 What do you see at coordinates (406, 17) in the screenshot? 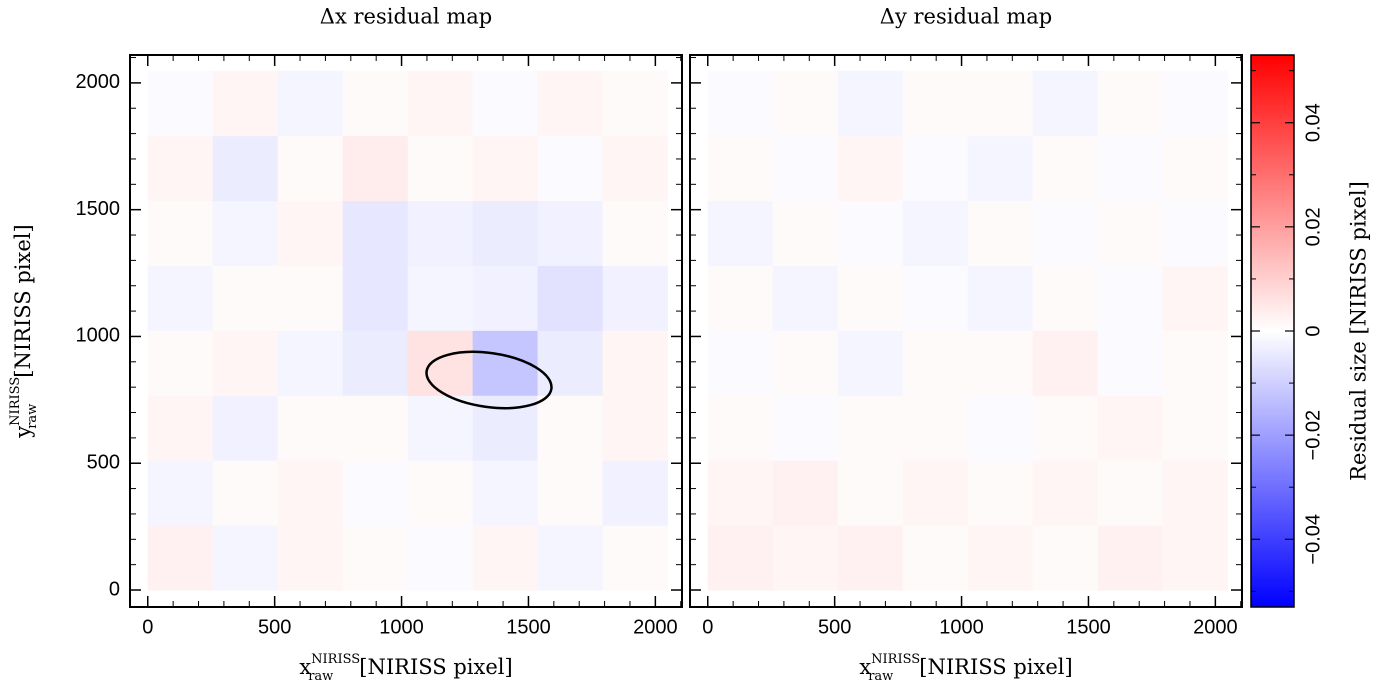
I see `panel-title: Δx residual map` at bounding box center [406, 17].